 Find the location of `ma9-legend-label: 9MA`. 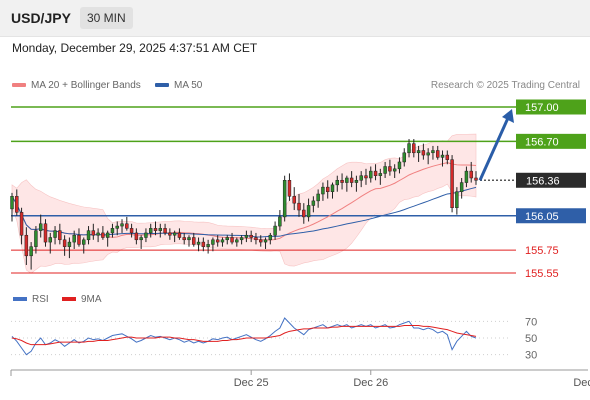

ma9-legend-label: 9MA is located at coordinates (91, 299).